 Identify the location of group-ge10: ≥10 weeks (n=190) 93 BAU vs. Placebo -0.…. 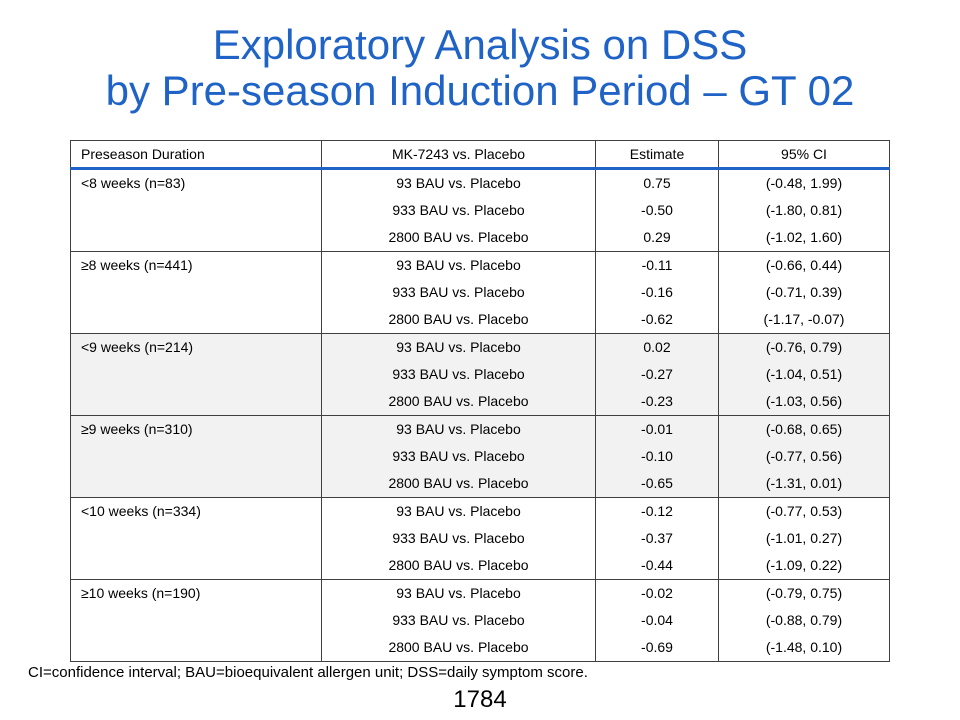
(480, 620).